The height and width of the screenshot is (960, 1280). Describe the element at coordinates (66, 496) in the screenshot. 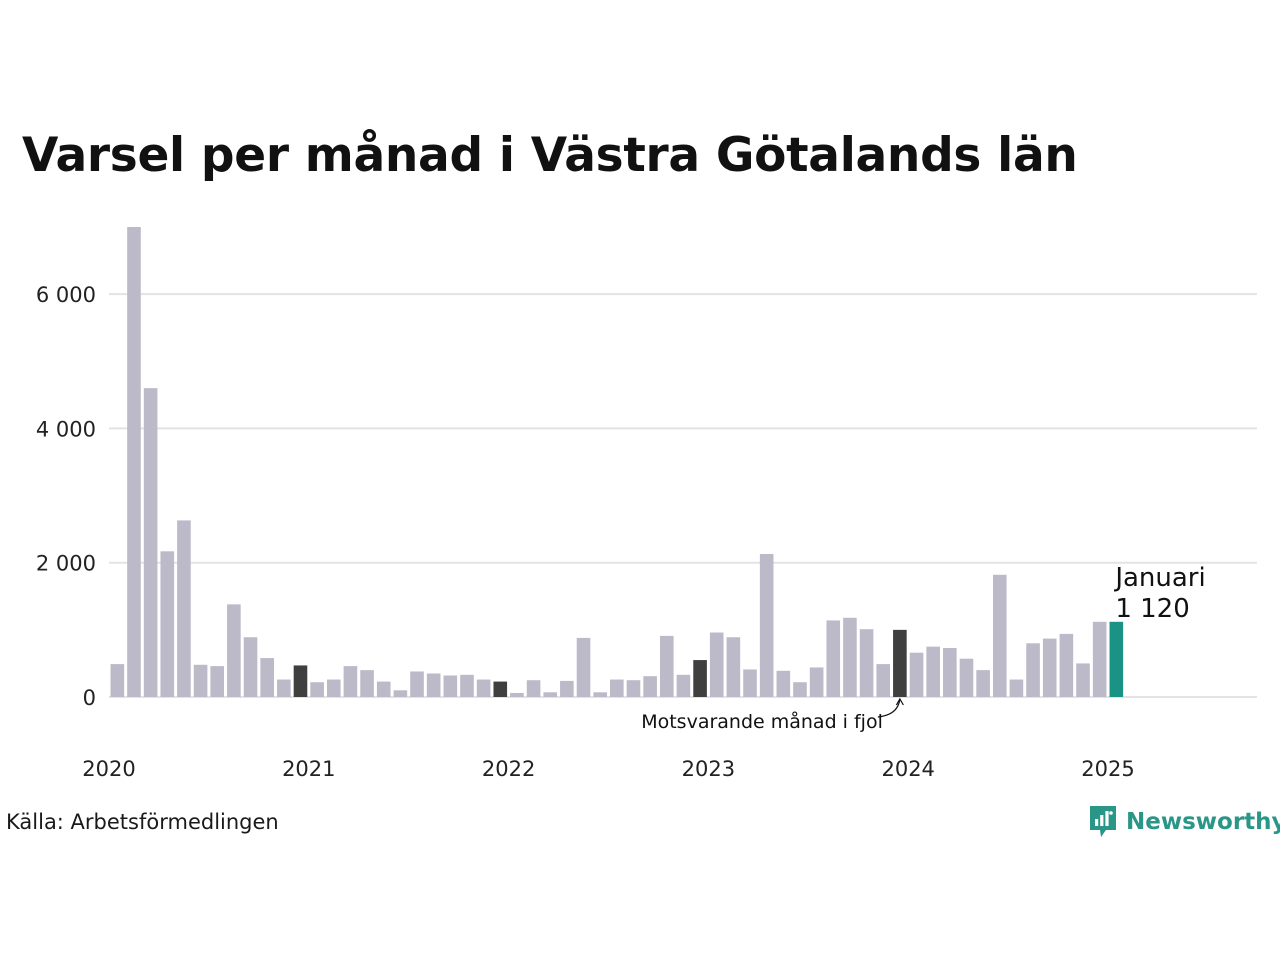

I see `y-axis: 0 2 000 4 000 6 000` at that location.